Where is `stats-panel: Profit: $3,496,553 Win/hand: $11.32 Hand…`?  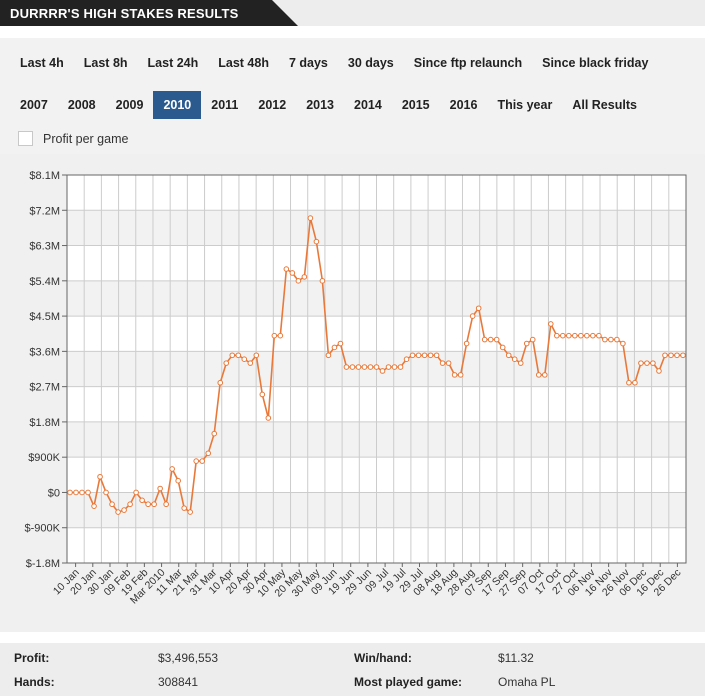 stats-panel: Profit: $3,496,553 Win/hand: $11.32 Hand… is located at coordinates (352, 669).